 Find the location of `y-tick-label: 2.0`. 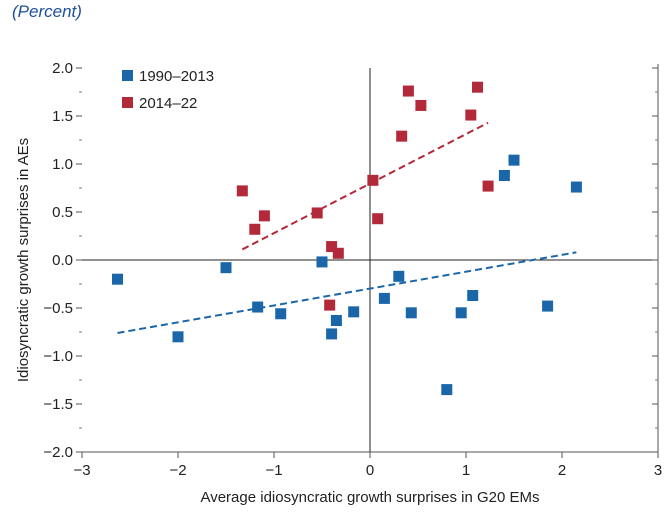

y-tick-label: 2.0 is located at coordinates (62, 68).